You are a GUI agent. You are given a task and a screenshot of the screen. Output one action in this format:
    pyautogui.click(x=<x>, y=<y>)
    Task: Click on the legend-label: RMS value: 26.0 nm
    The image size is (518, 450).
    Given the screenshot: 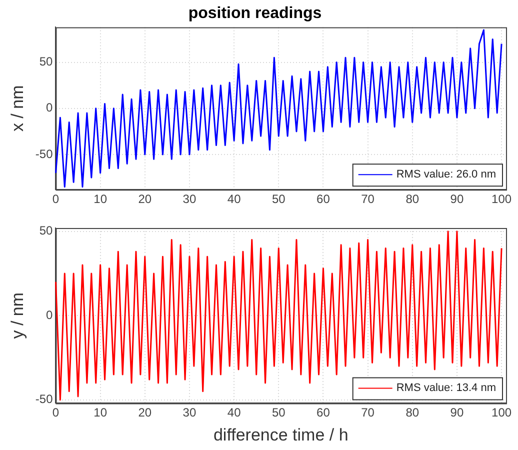 What is the action you would take?
    pyautogui.click(x=446, y=174)
    